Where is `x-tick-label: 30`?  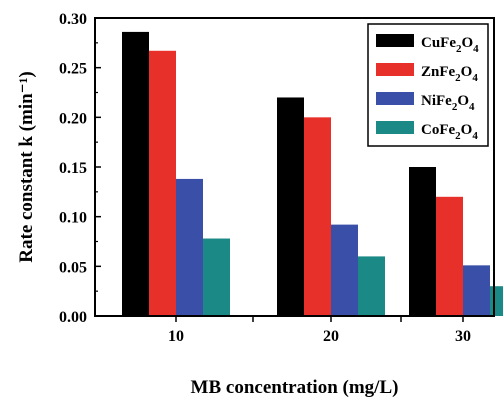 x-tick-label: 30 is located at coordinates (463, 336).